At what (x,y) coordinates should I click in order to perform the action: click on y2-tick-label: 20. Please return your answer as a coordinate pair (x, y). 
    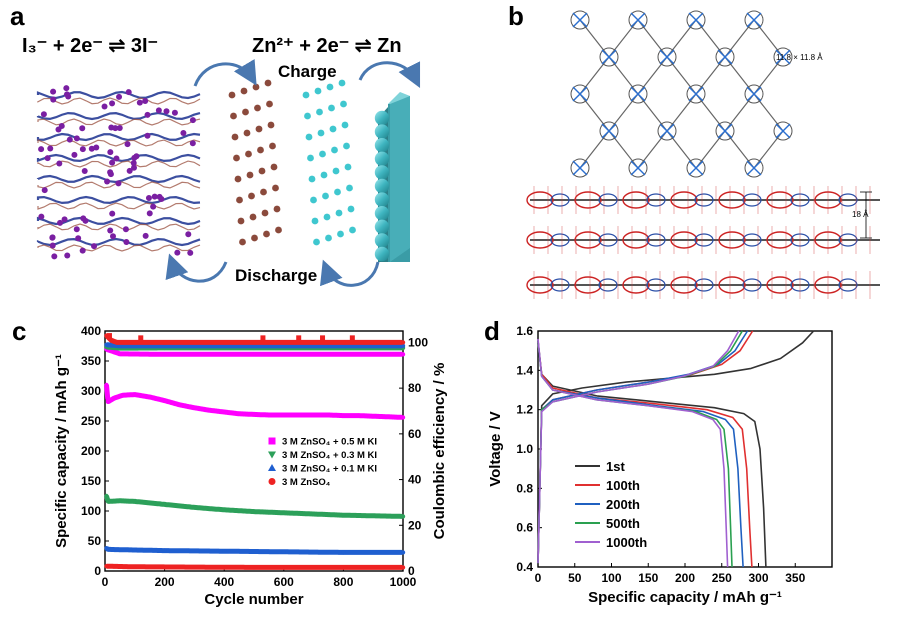
    Looking at the image, I should click on (415, 525).